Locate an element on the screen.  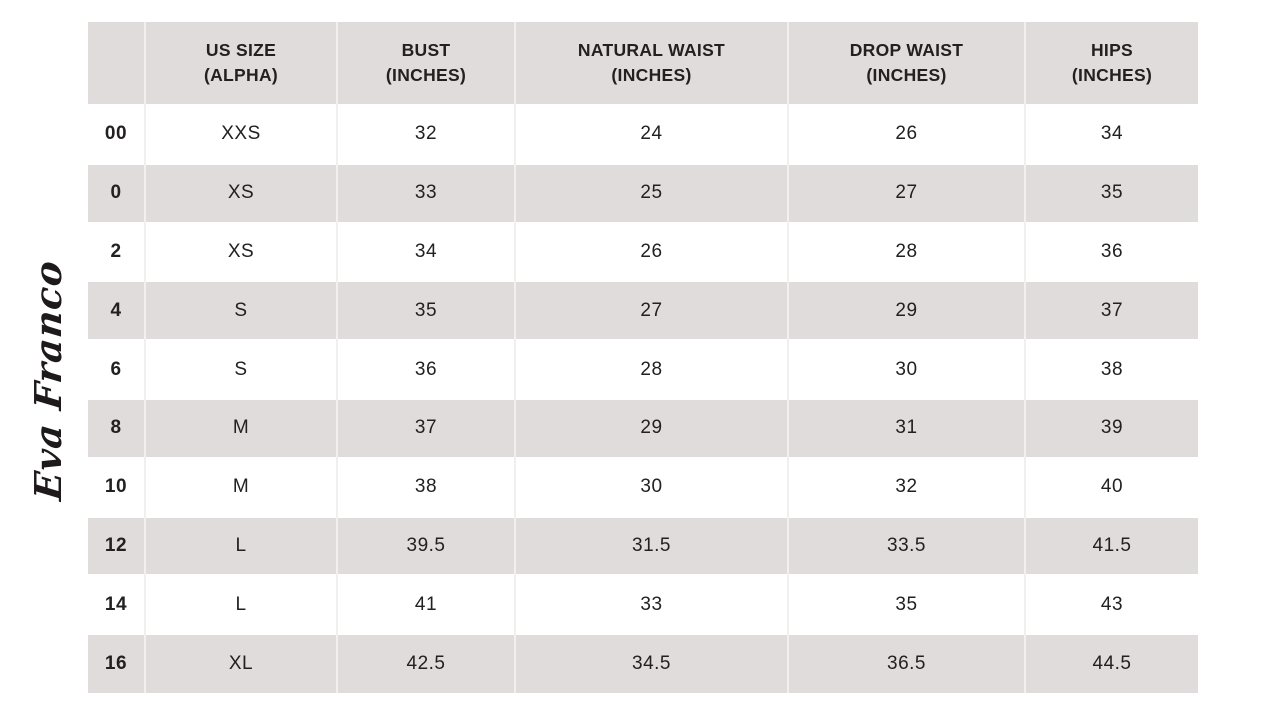
header-line: (ALPHA) is located at coordinates (241, 75).